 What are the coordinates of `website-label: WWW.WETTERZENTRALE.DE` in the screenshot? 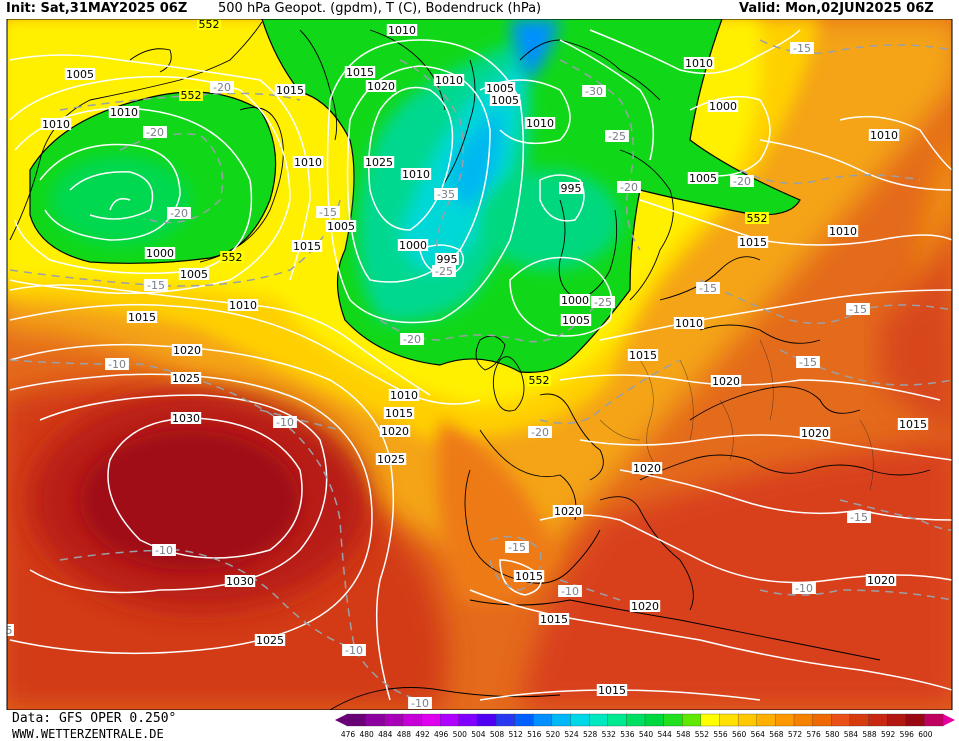 It's located at (88, 734).